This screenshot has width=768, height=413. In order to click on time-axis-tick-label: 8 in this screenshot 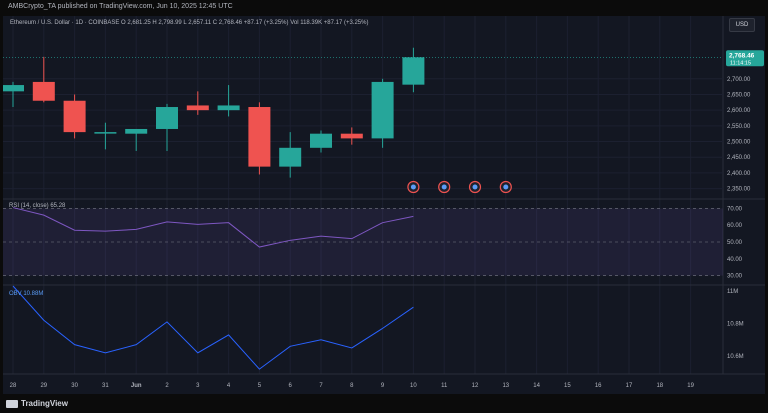, I will do `click(352, 386)`.